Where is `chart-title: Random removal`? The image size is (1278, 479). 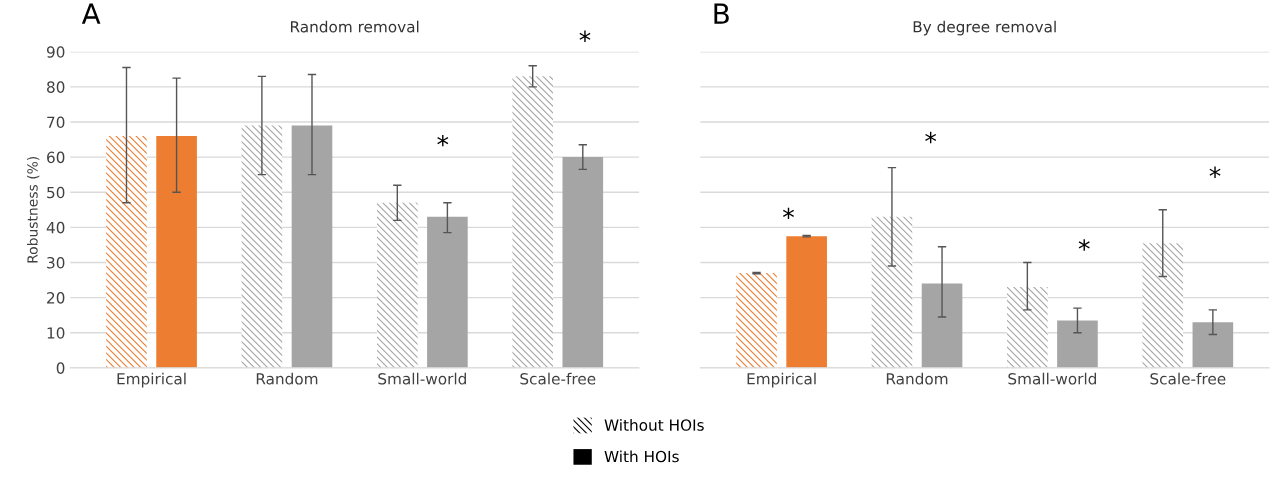 chart-title: Random removal is located at coordinates (354, 26).